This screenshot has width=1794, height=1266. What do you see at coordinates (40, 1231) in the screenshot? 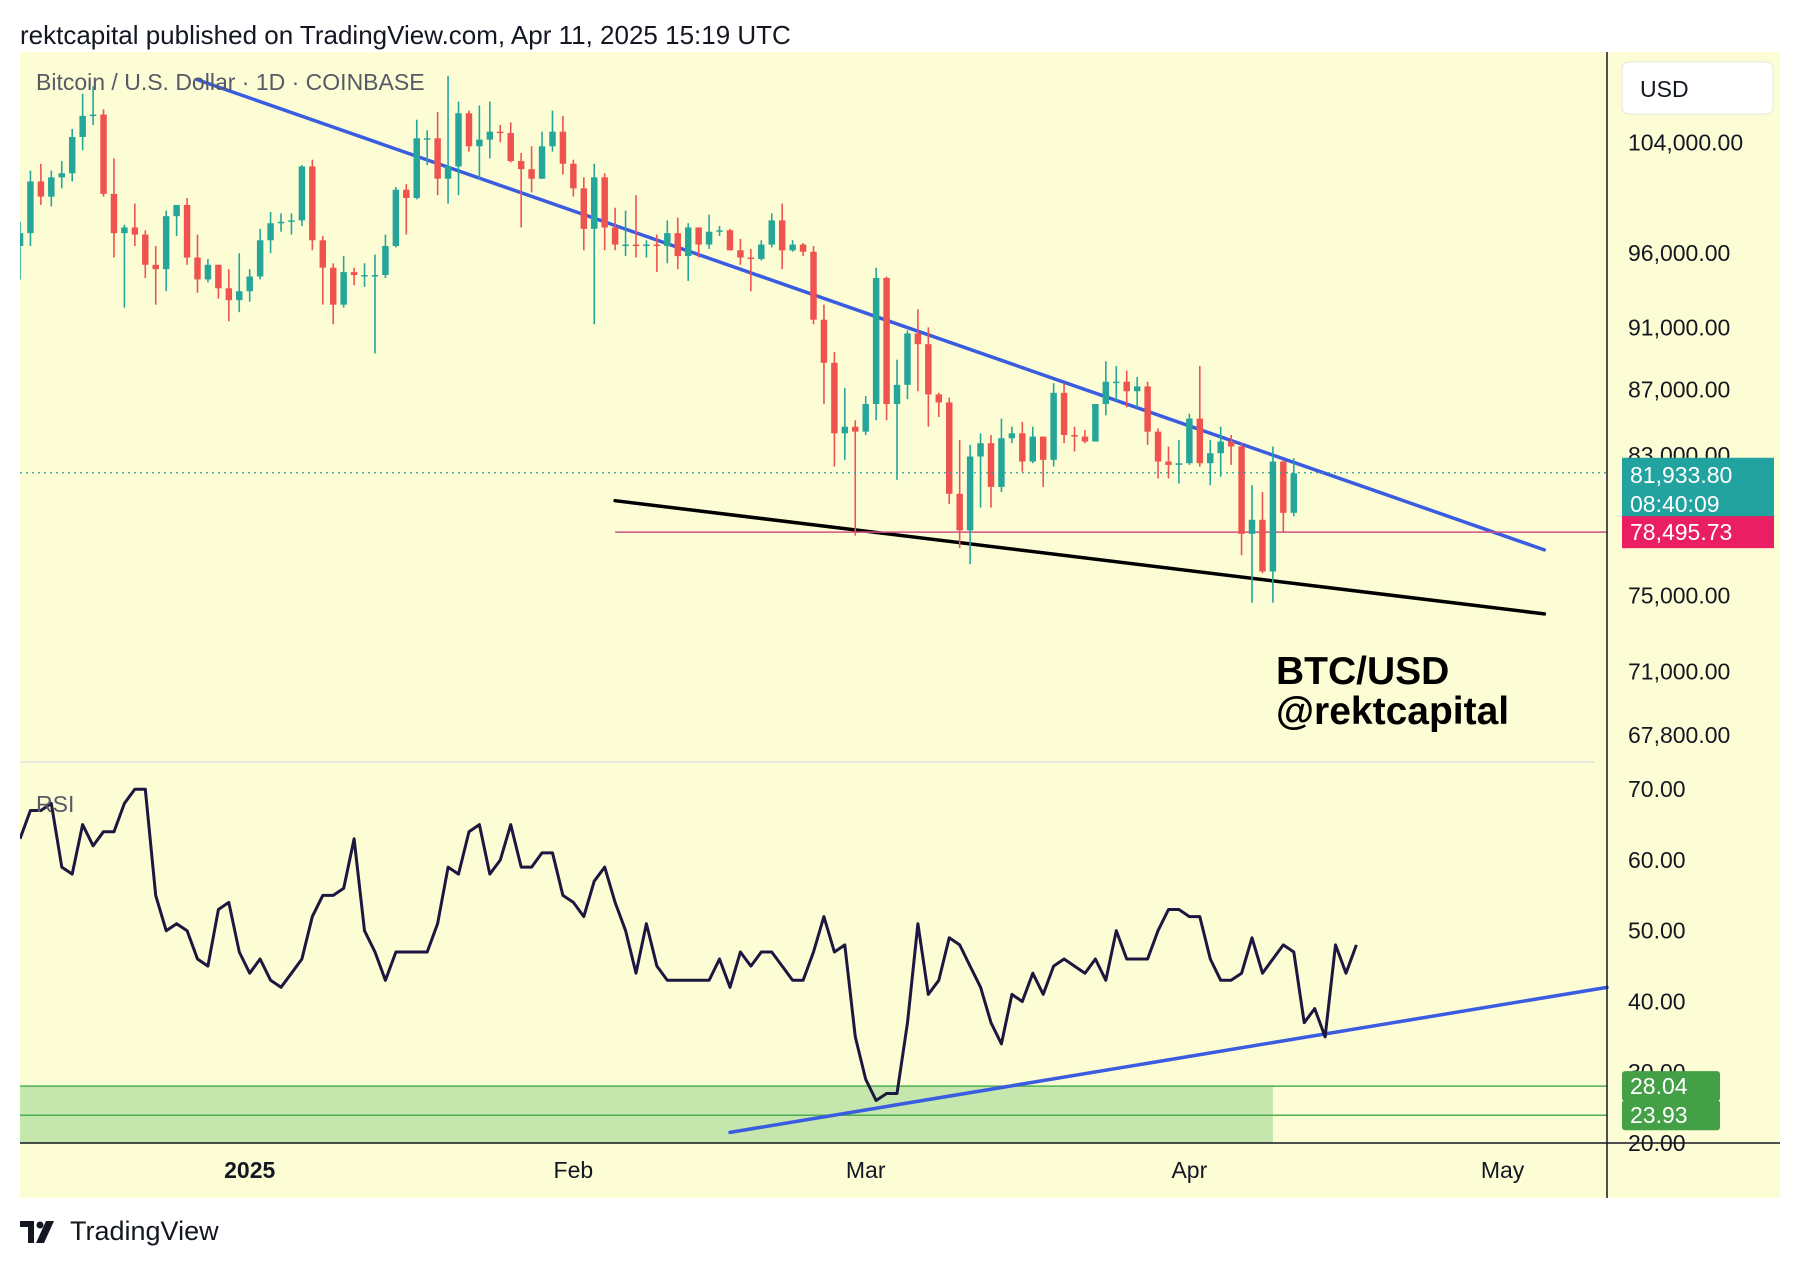
I see `tradingview-logo-icon` at bounding box center [40, 1231].